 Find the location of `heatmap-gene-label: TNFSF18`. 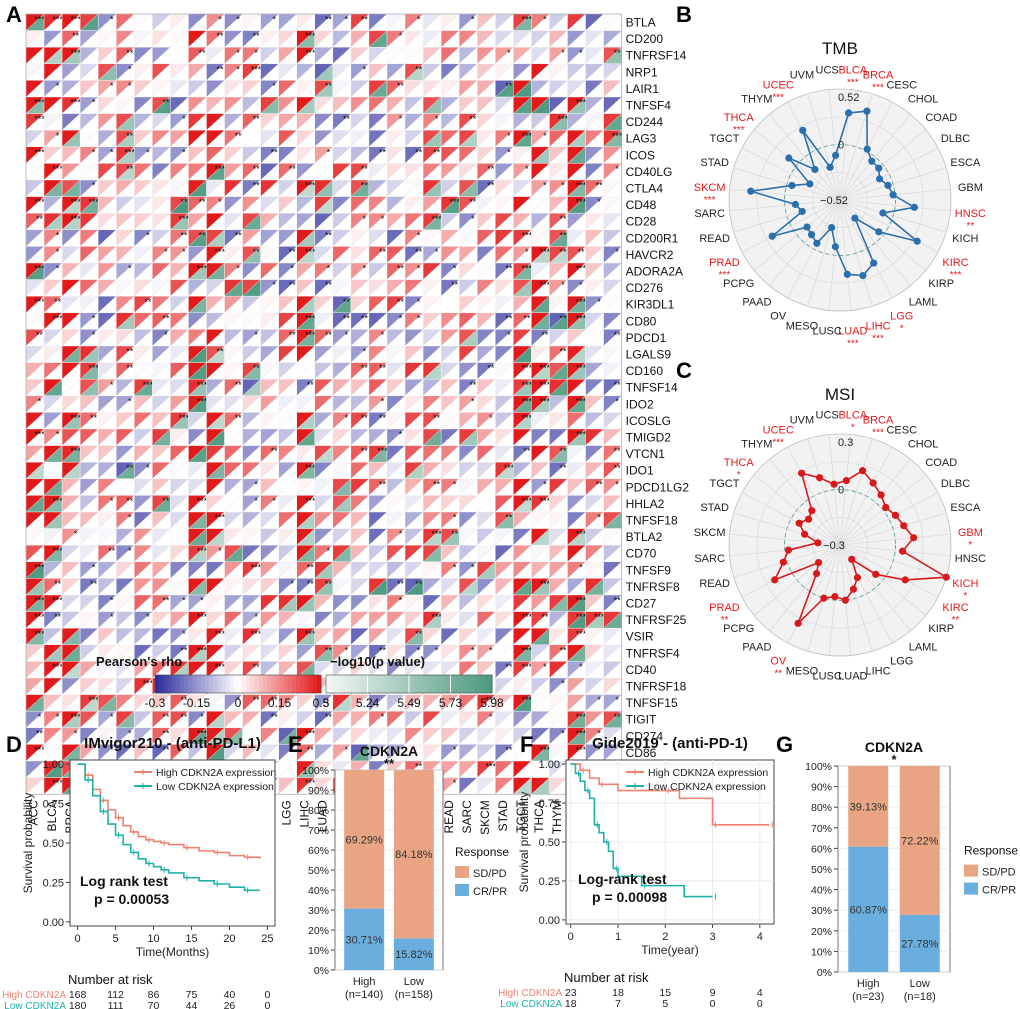

heatmap-gene-label: TNFSF18 is located at coordinates (652, 520).